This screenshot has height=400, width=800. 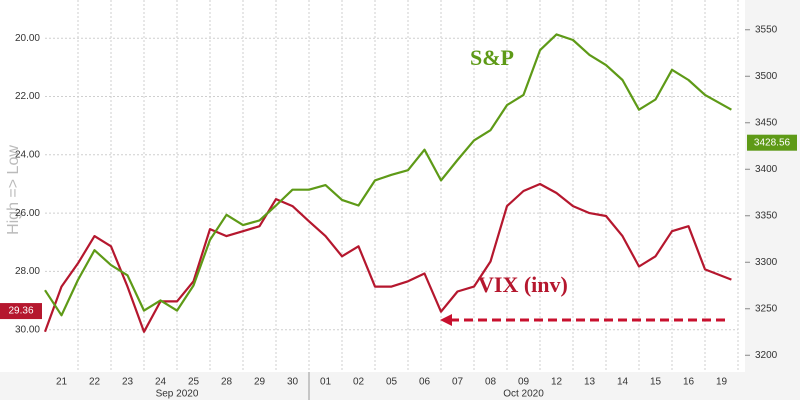 I want to click on x-tick-label: 25, so click(x=194, y=382).